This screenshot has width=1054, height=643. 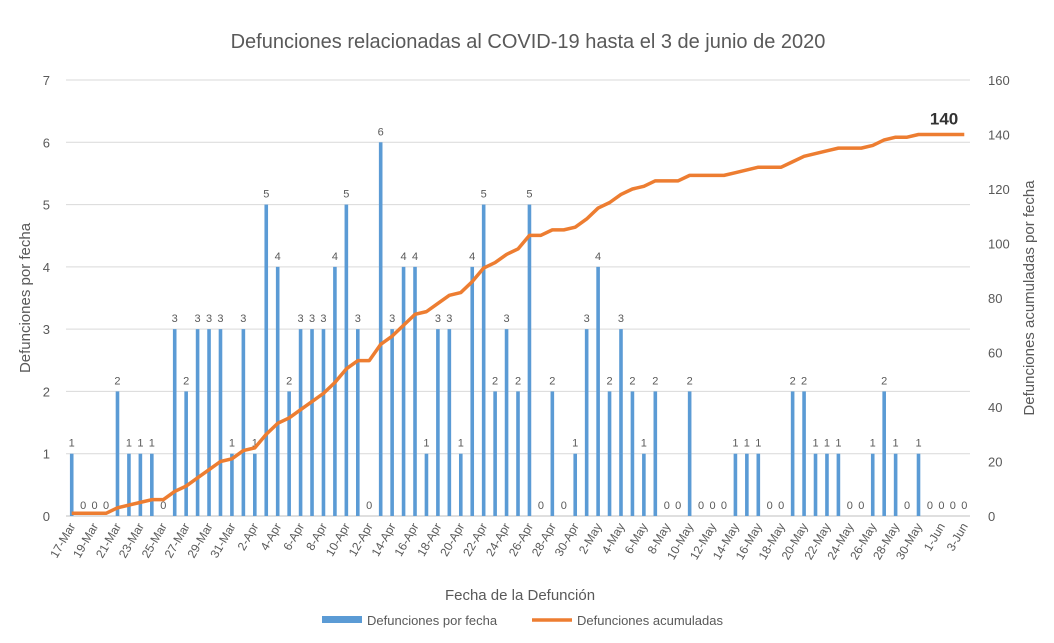 What do you see at coordinates (999, 80) in the screenshot?
I see `y2-tick-label: 160` at bounding box center [999, 80].